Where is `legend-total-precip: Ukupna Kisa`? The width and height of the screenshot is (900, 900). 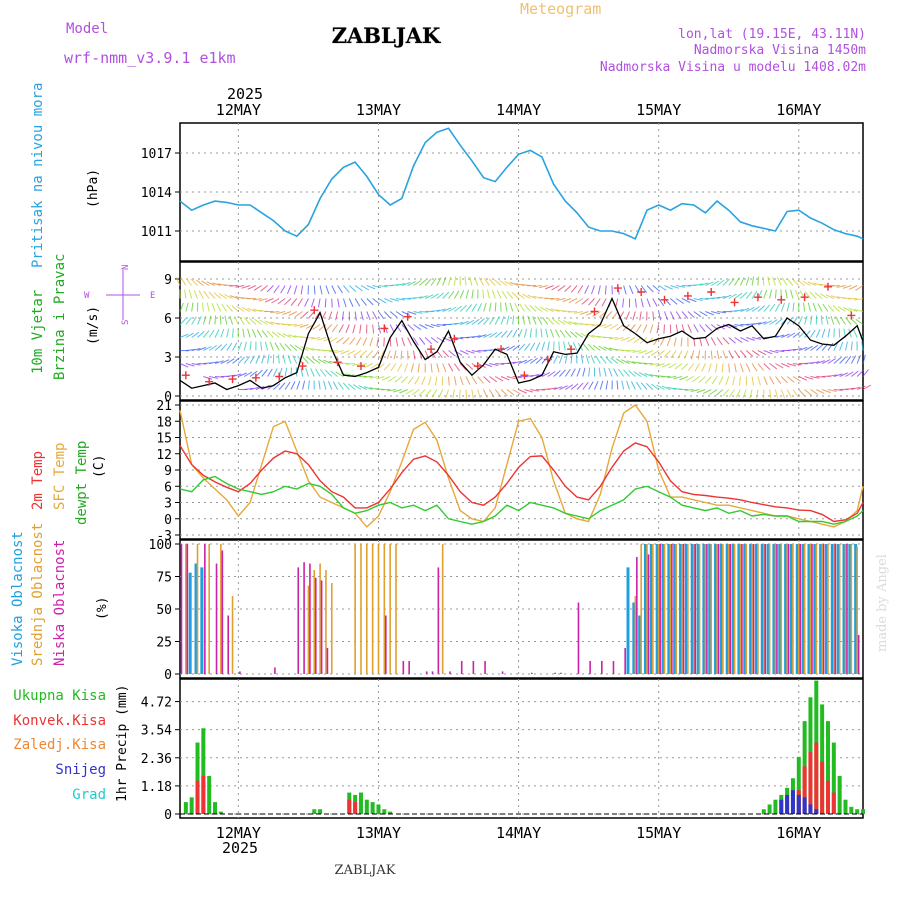
legend-total-precip: Ukupna Kisa is located at coordinates (59, 696).